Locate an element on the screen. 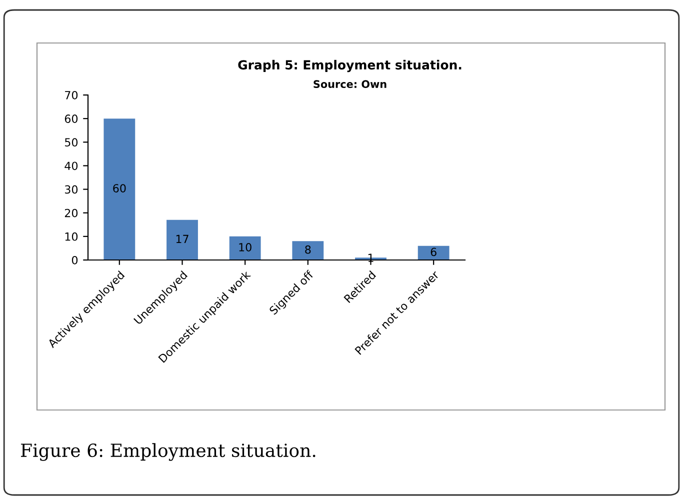 This screenshot has height=500, width=683. y-tick-label: 40 is located at coordinates (71, 166).